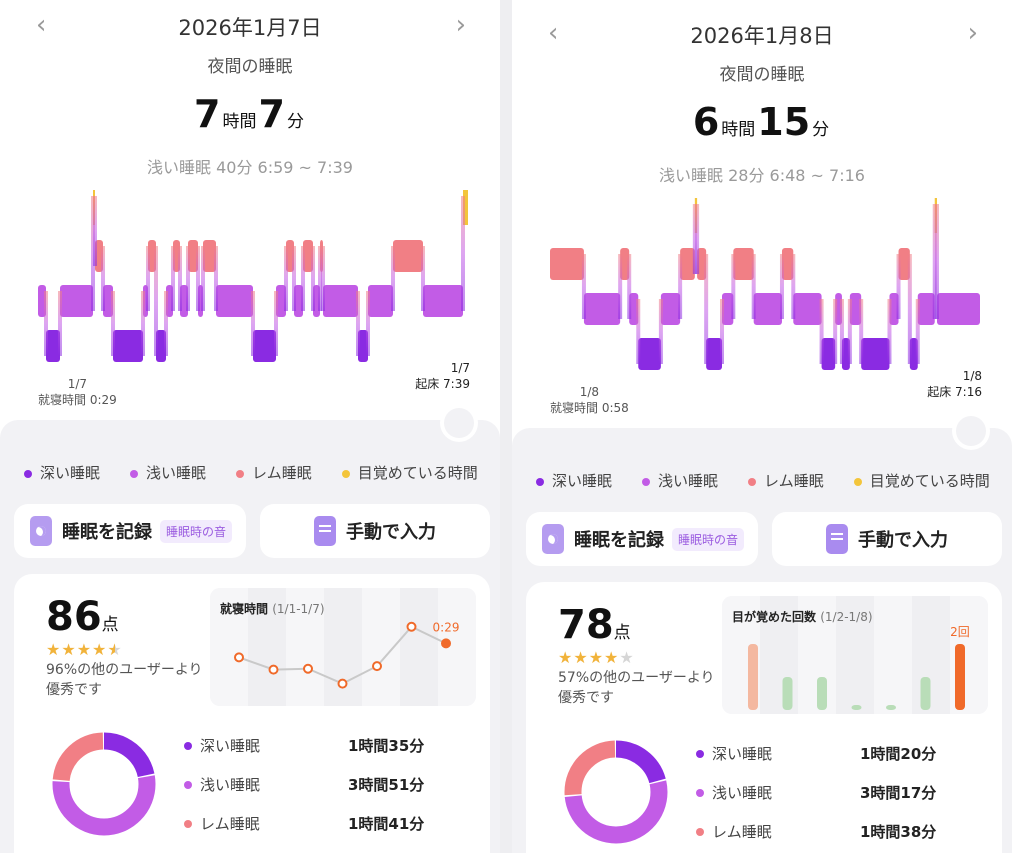  What do you see at coordinates (272, 608) in the screenshot?
I see `mini-chart-title: 就寝時間 (1/1-1/7)` at bounding box center [272, 608].